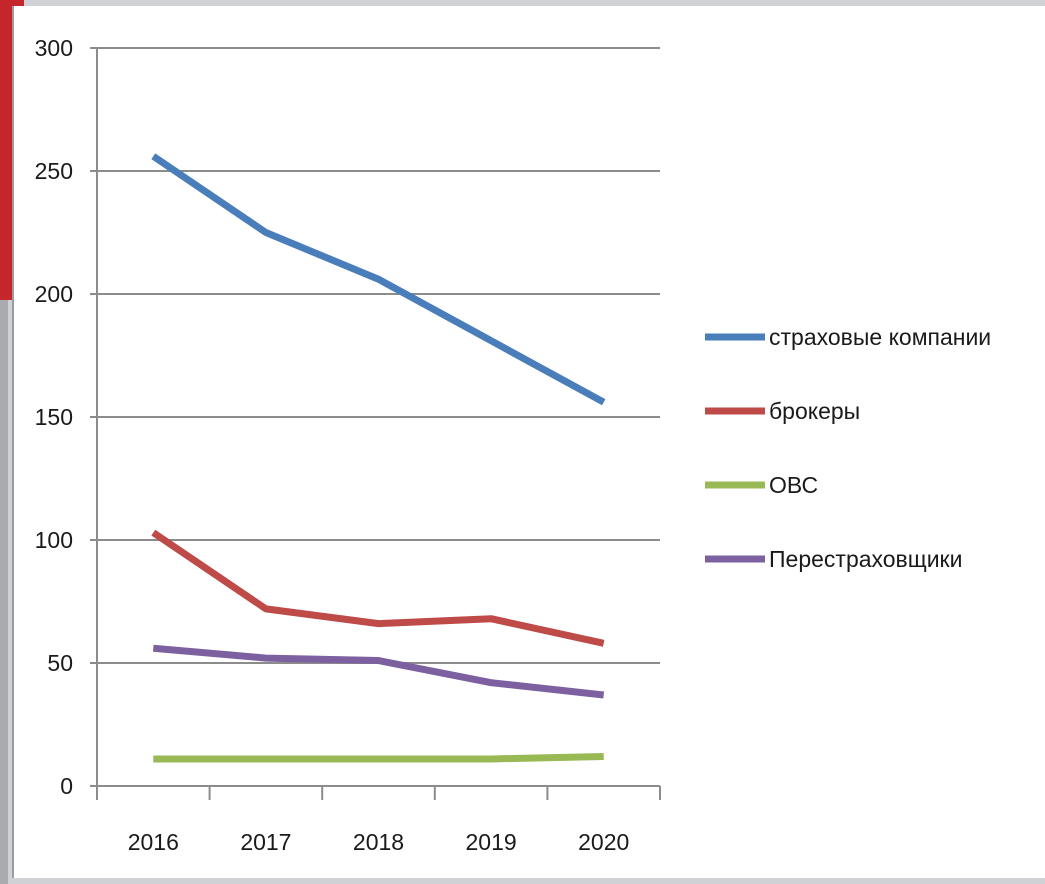  Describe the element at coordinates (54, 294) in the screenshot. I see `y-tick-label: 200` at that location.